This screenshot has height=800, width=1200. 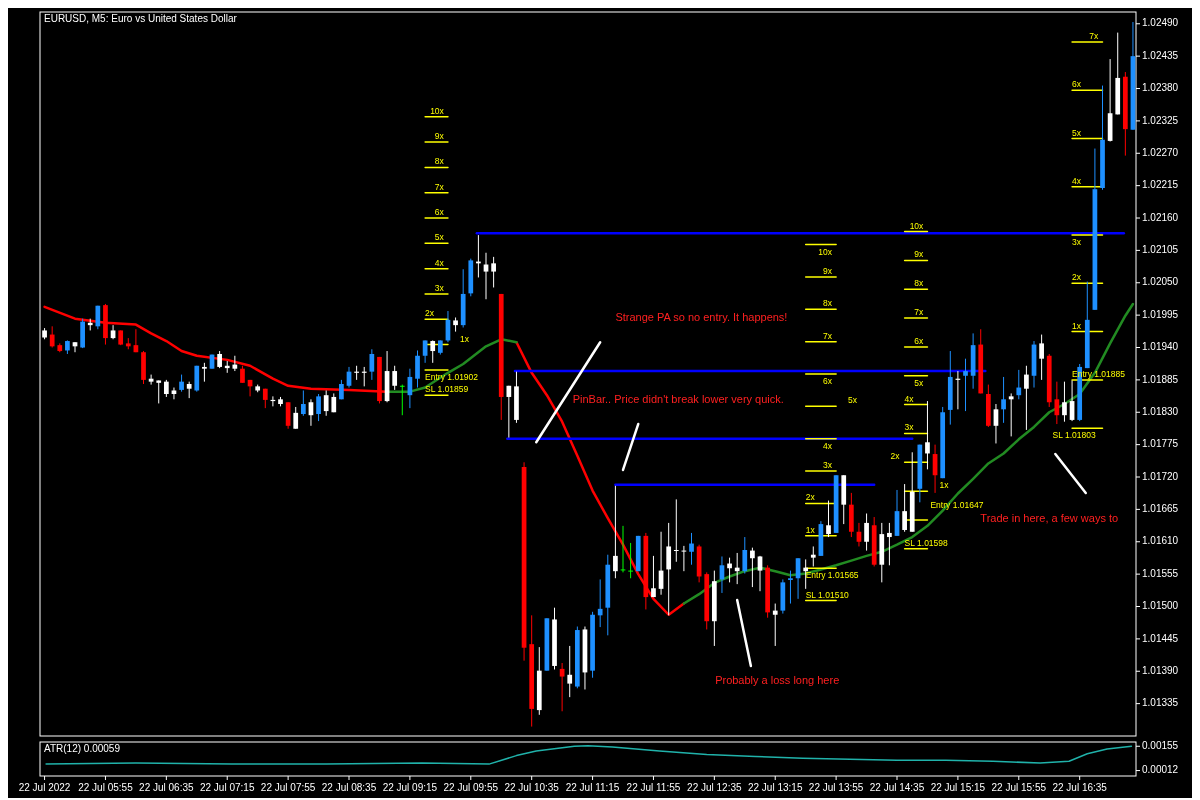 I want to click on series-label: 8x, so click(x=919, y=283).